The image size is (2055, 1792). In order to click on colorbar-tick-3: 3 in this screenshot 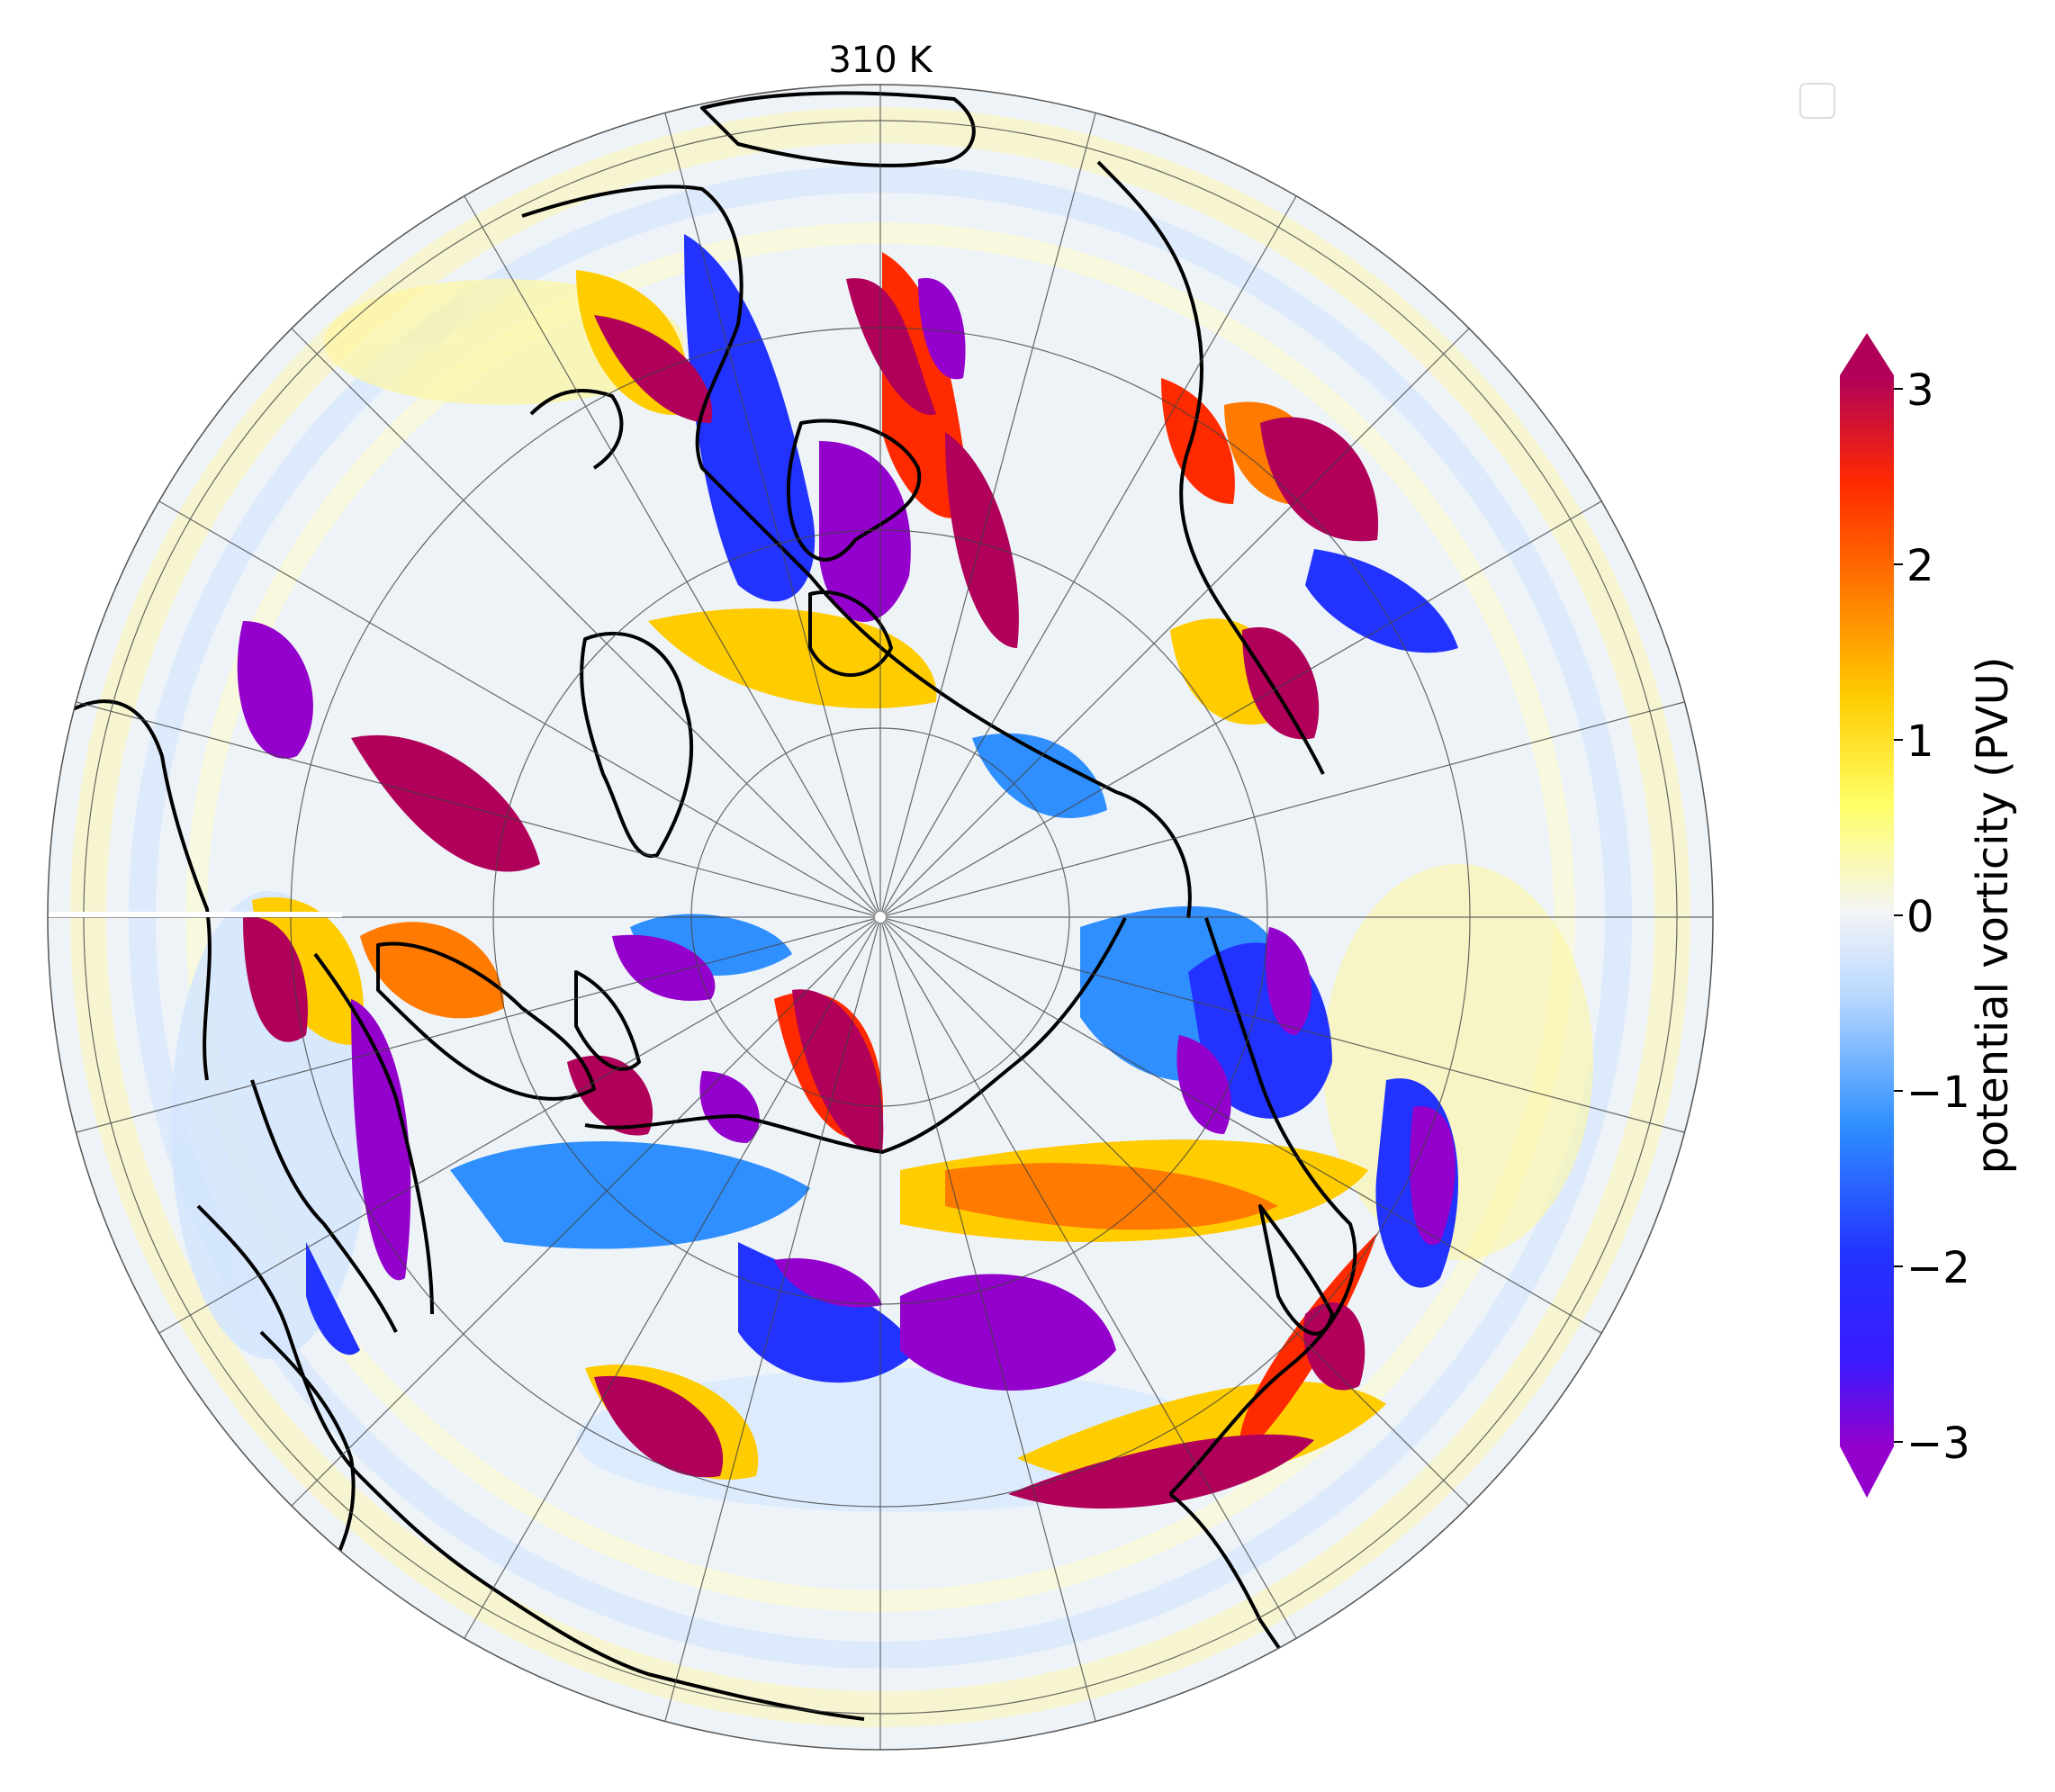, I will do `click(1920, 390)`.